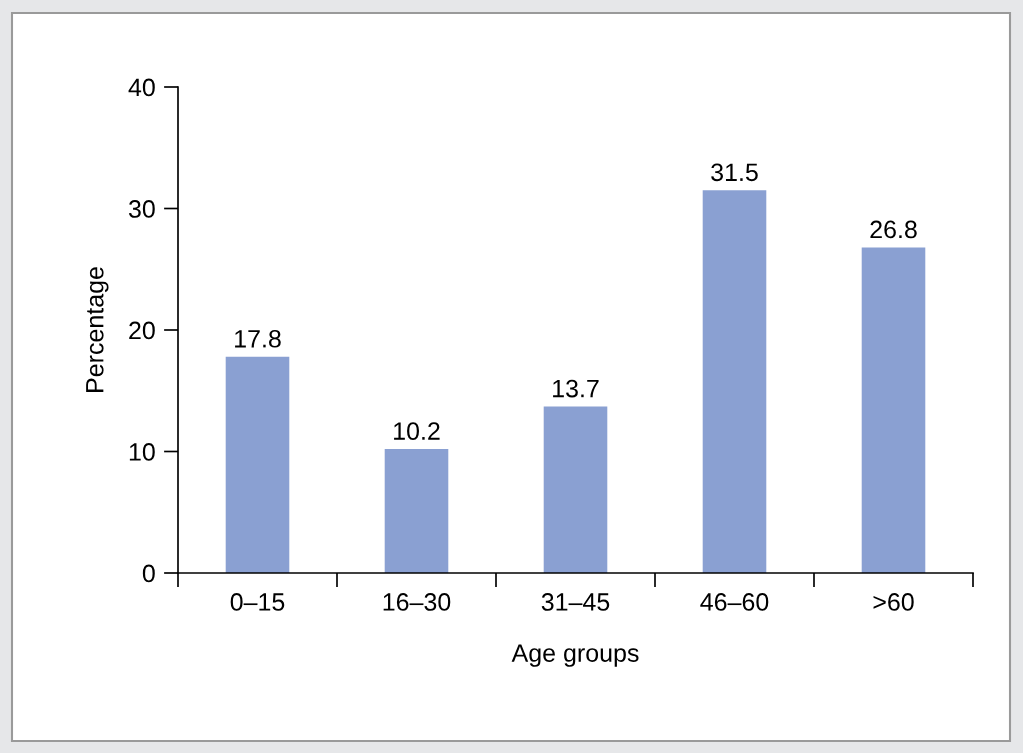 This screenshot has height=753, width=1023. Describe the element at coordinates (258, 338) in the screenshot. I see `data-label: 17.8` at that location.